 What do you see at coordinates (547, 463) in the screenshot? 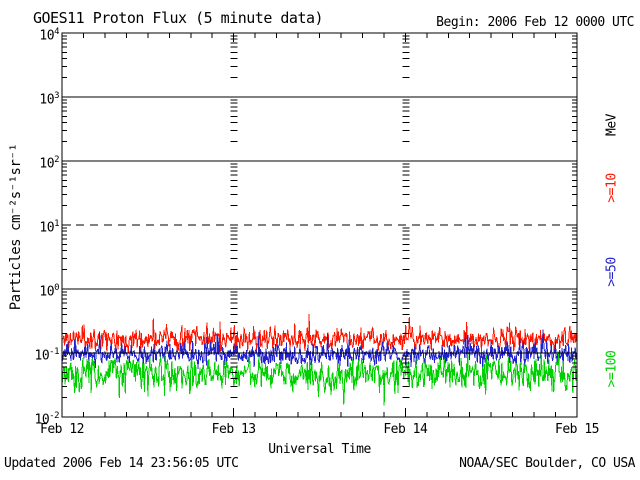
I see `source-credit: NOAA/SEC Boulder, CO USA` at bounding box center [547, 463].